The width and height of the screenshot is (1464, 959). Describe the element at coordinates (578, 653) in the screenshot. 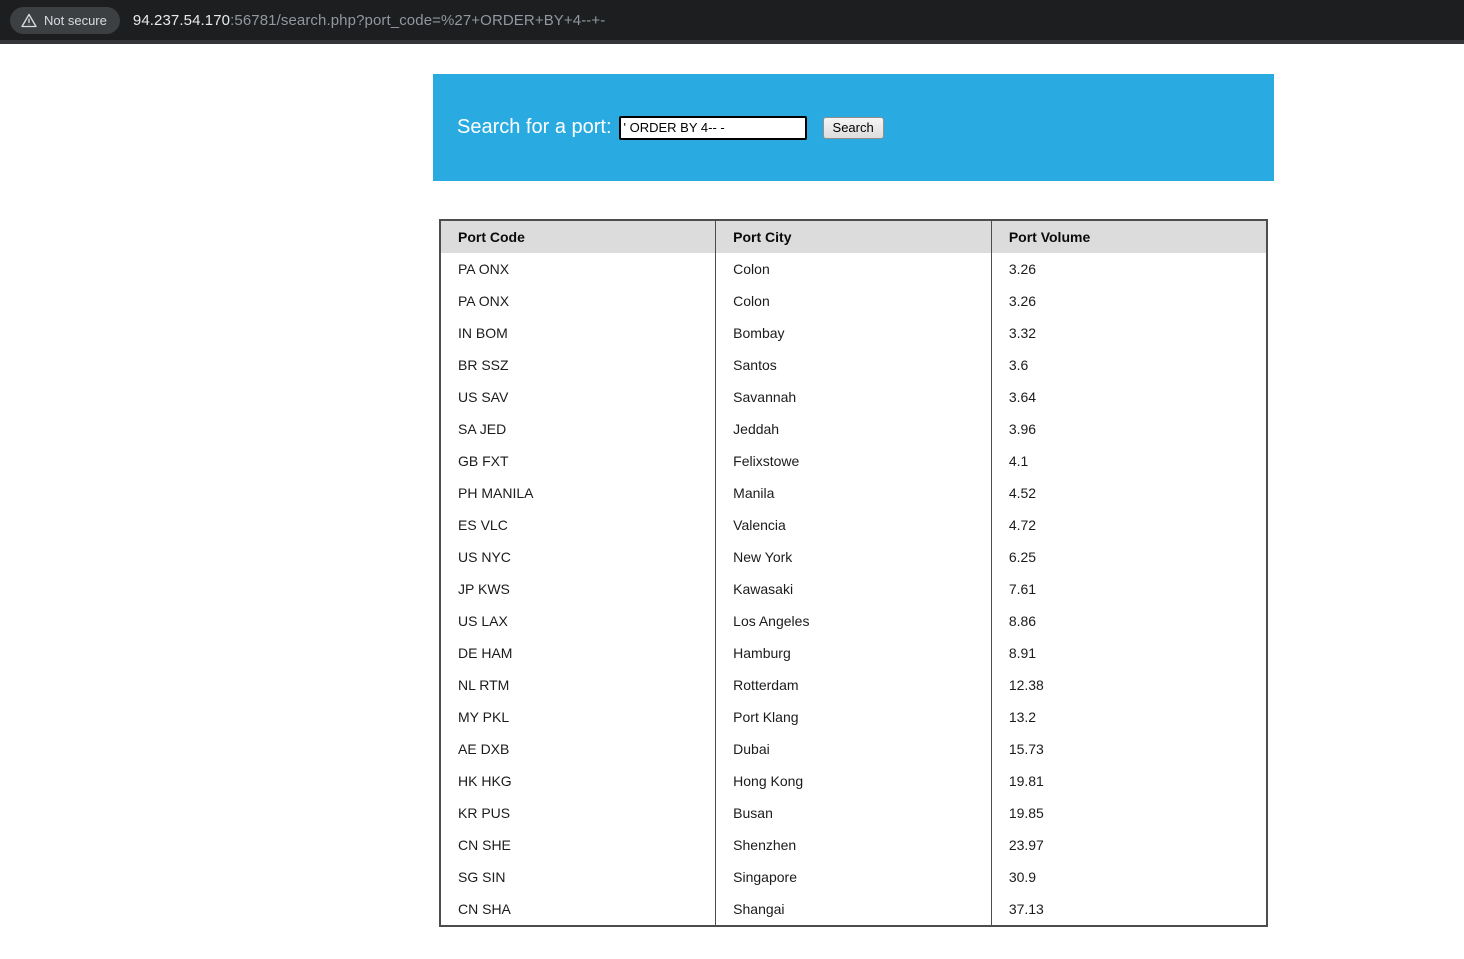

I see `port-code-cell: DE HAM` at that location.